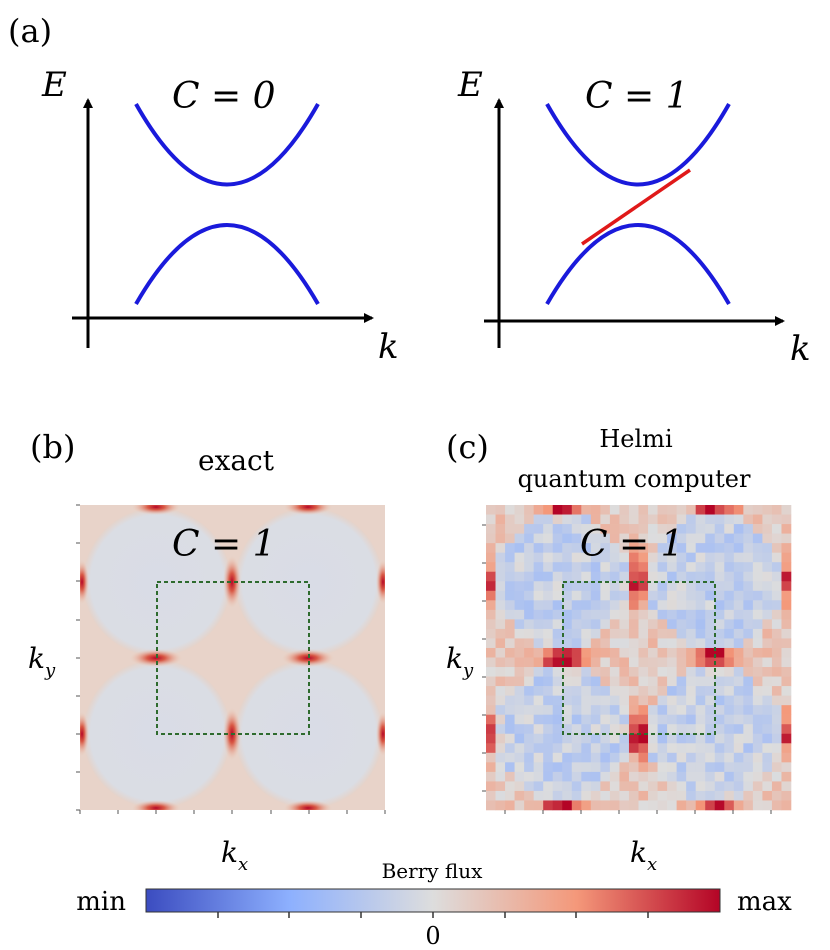  What do you see at coordinates (460, 661) in the screenshot?
I see `ky-label-quantum: ky` at bounding box center [460, 661].